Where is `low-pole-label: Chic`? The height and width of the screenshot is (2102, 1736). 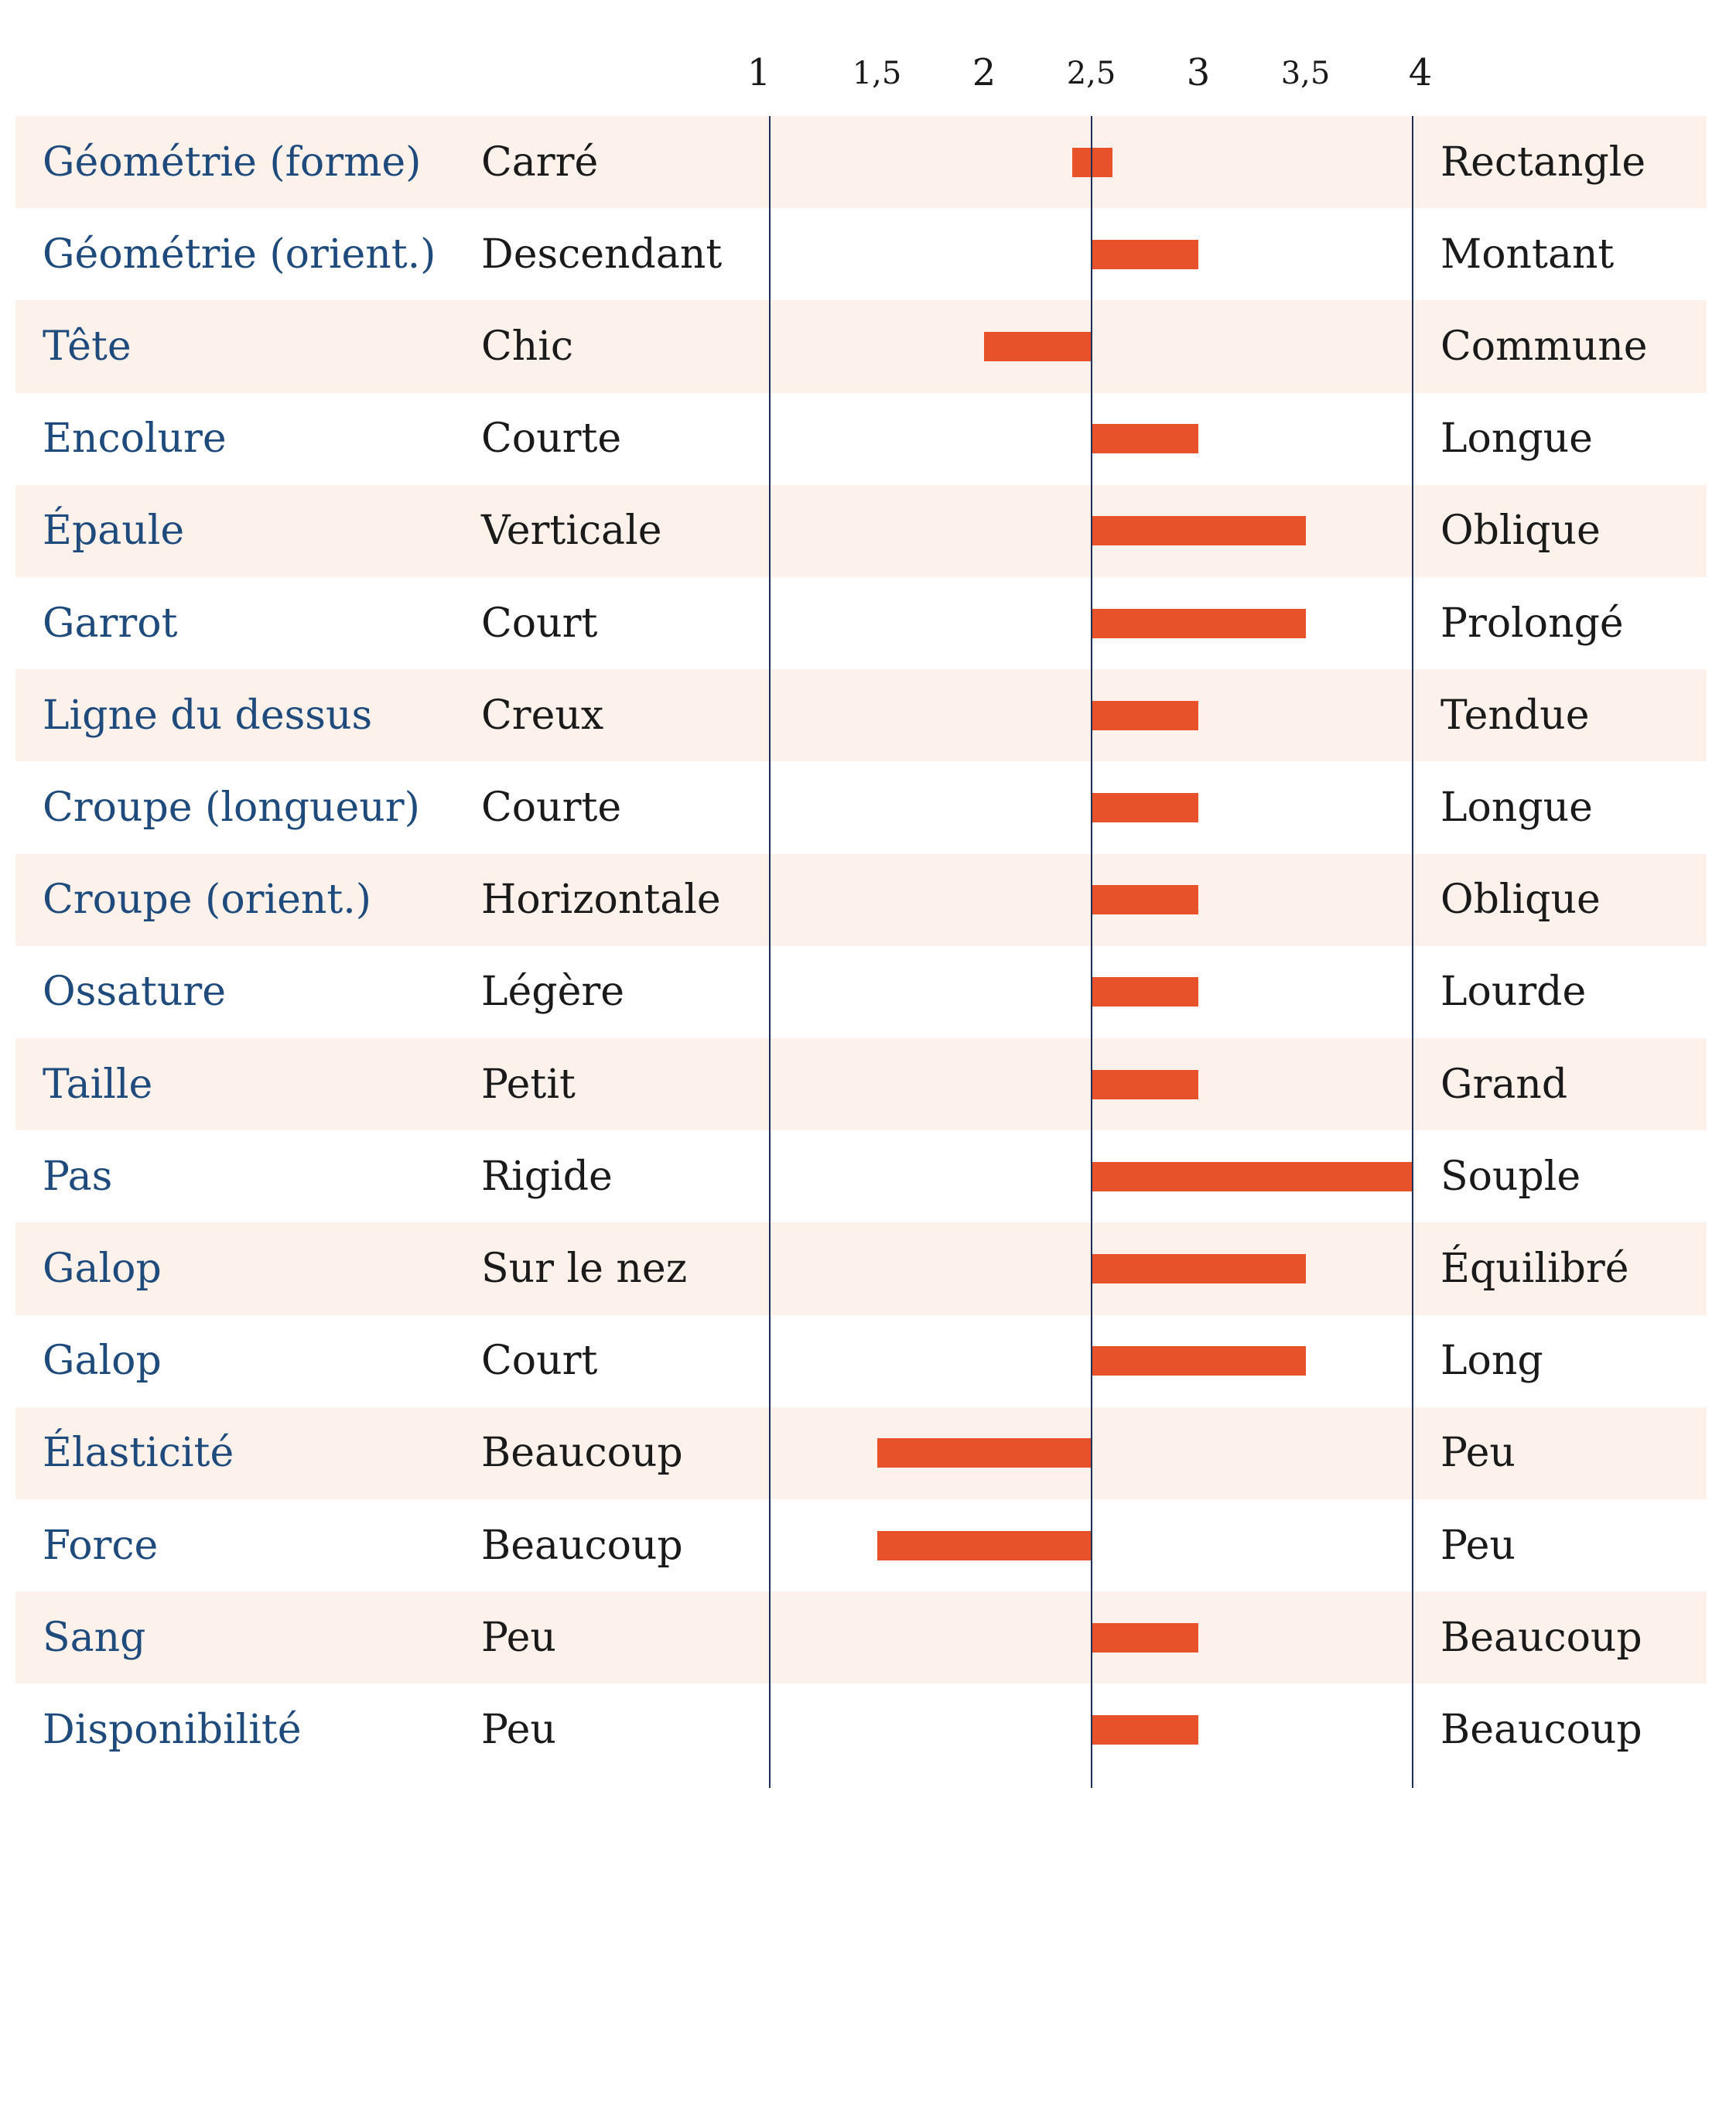 low-pole-label: Chic is located at coordinates (527, 346).